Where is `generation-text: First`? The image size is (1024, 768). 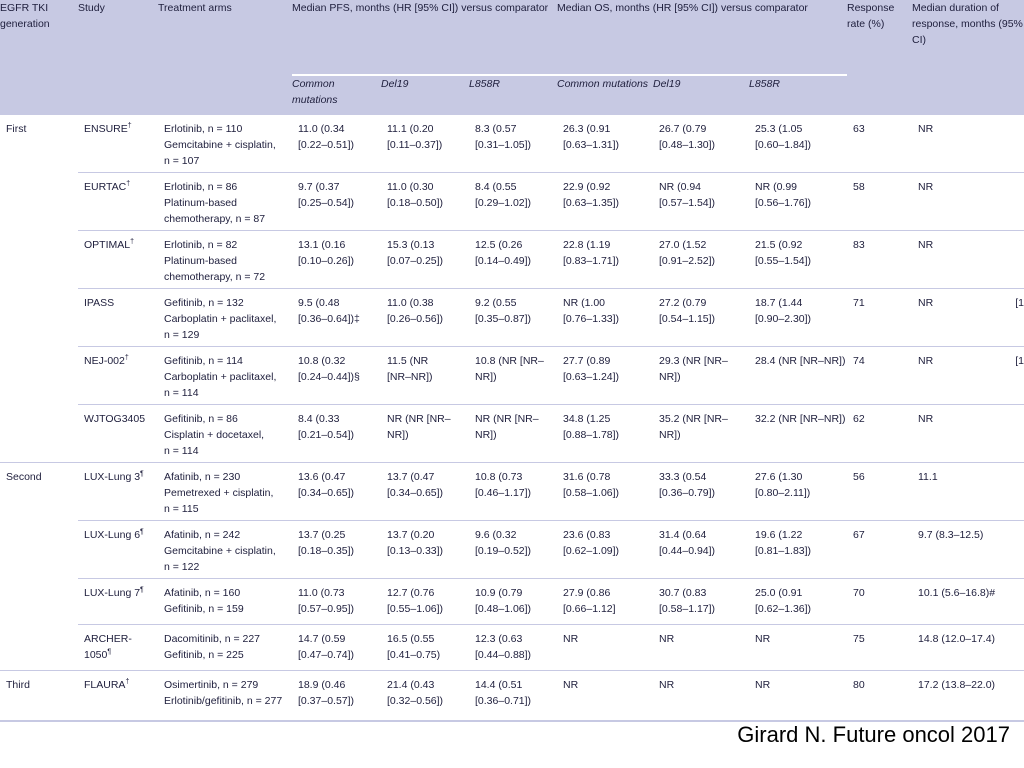 generation-text: First is located at coordinates (16, 129).